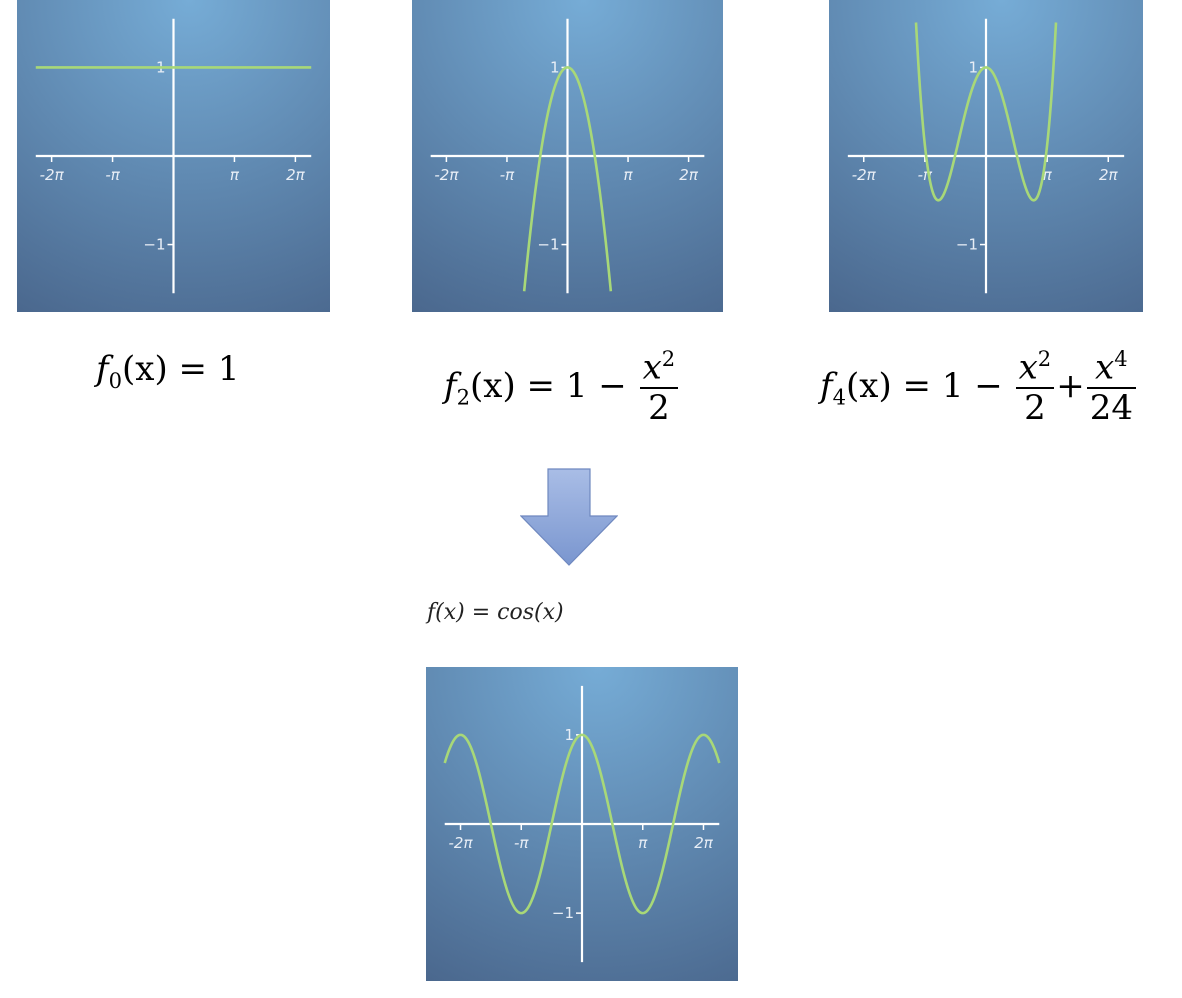 The image size is (1182, 998). What do you see at coordinates (1070, 385) in the screenshot?
I see `formula-f4-plus: +` at bounding box center [1070, 385].